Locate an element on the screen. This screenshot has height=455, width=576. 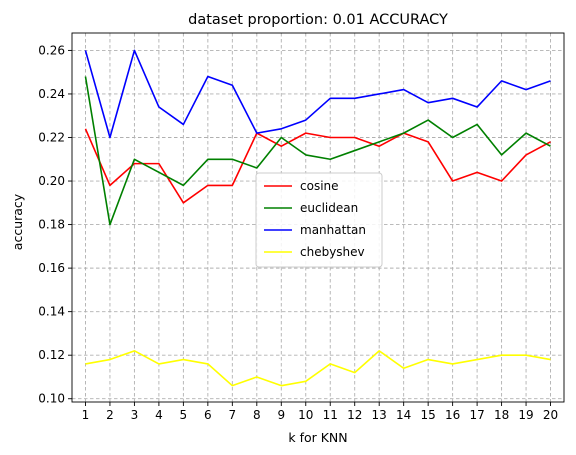
x-tick-label: 7 is located at coordinates (233, 415).